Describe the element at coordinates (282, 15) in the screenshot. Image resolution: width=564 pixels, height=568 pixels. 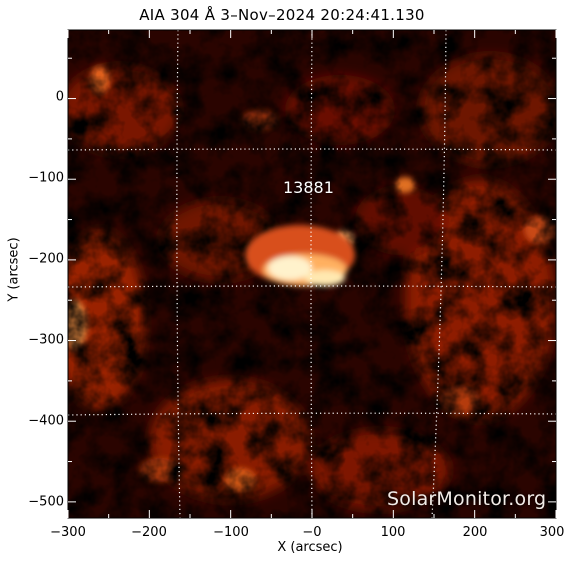
I see `image-title: AIA 304 Å 3–Nov–2024 20:24:41.130` at that location.